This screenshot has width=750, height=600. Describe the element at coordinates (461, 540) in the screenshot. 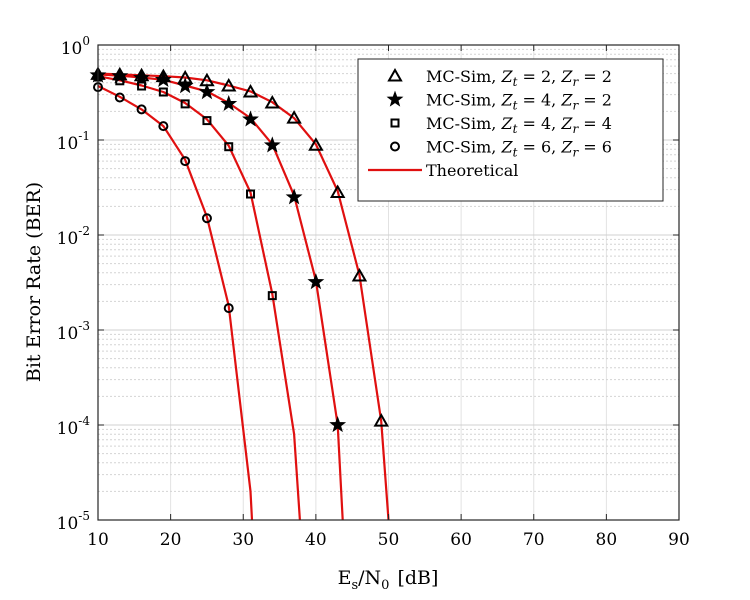

I see `x-tick-label: 60` at that location.